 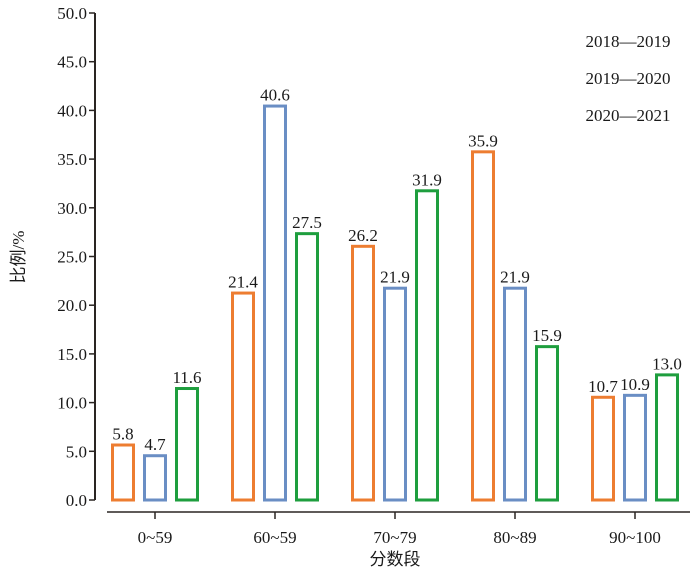 I want to click on y-tick-label: 5.0, so click(x=76, y=451).